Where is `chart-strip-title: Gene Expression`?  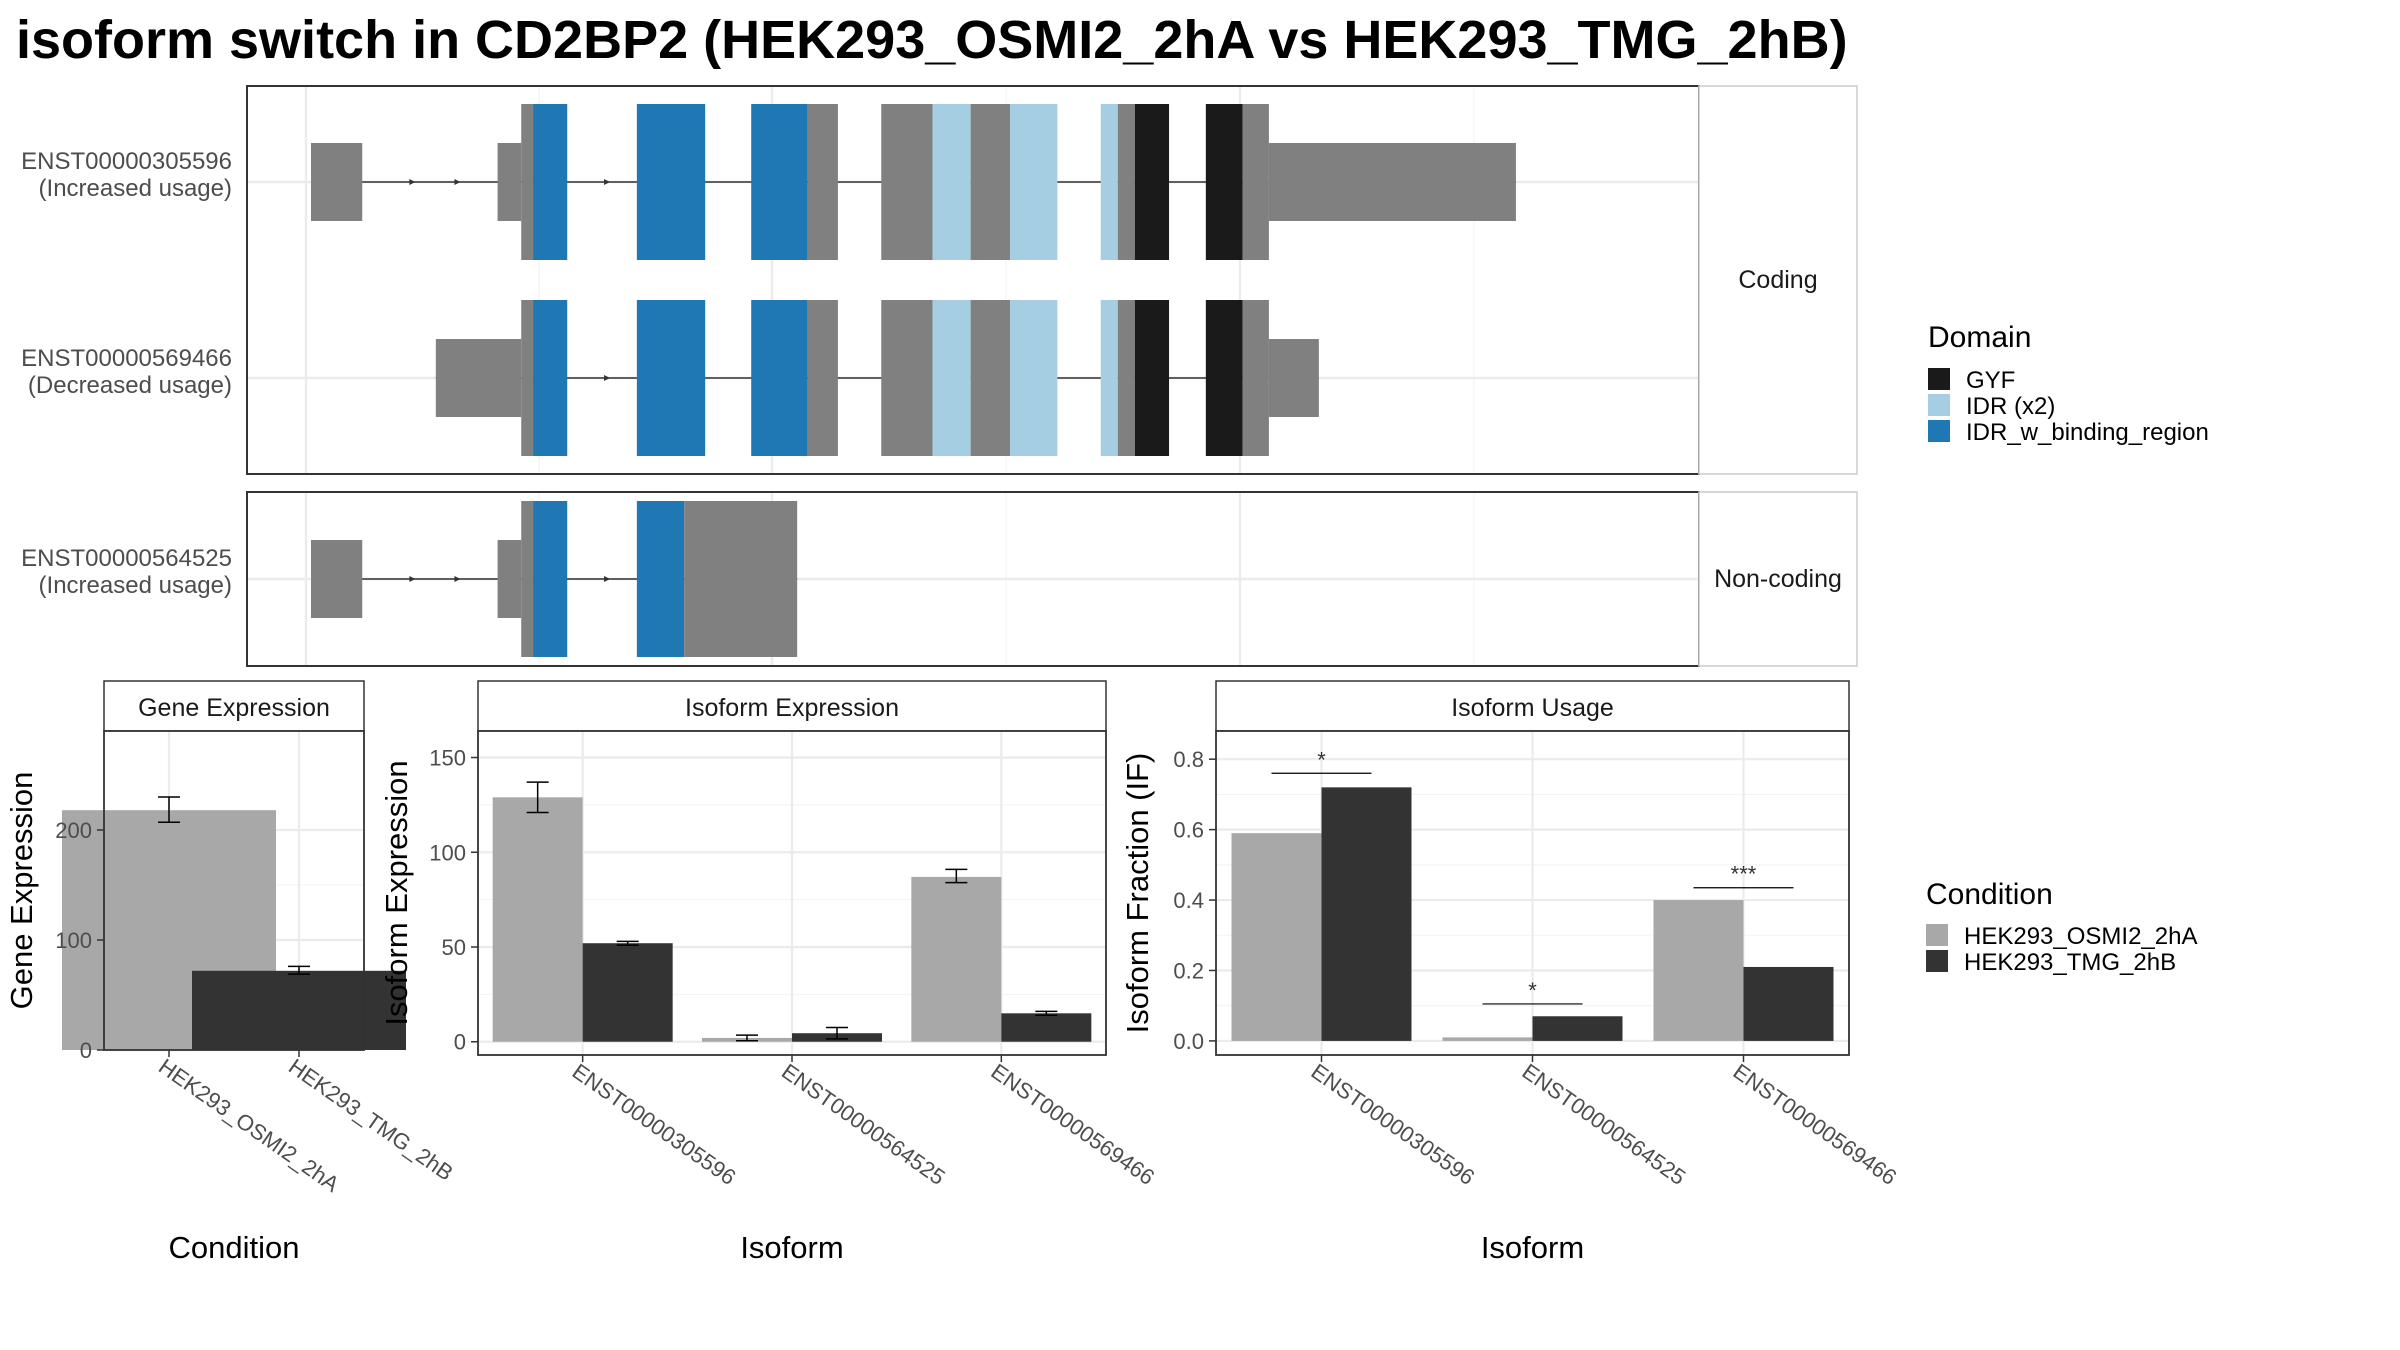 chart-strip-title: Gene Expression is located at coordinates (234, 708).